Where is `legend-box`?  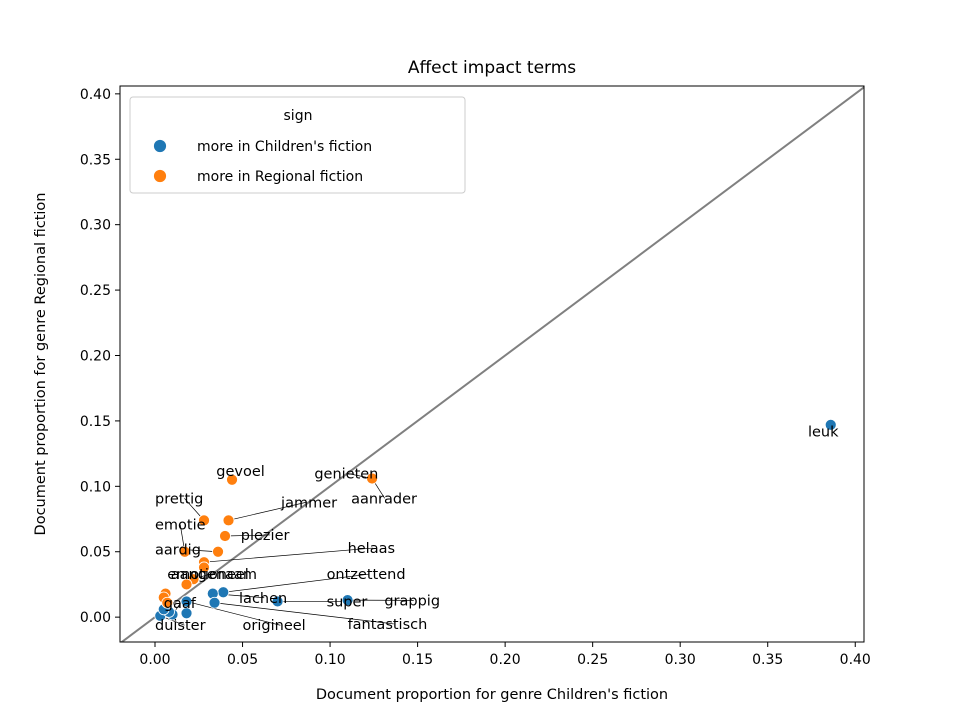
legend-box is located at coordinates (297, 145).